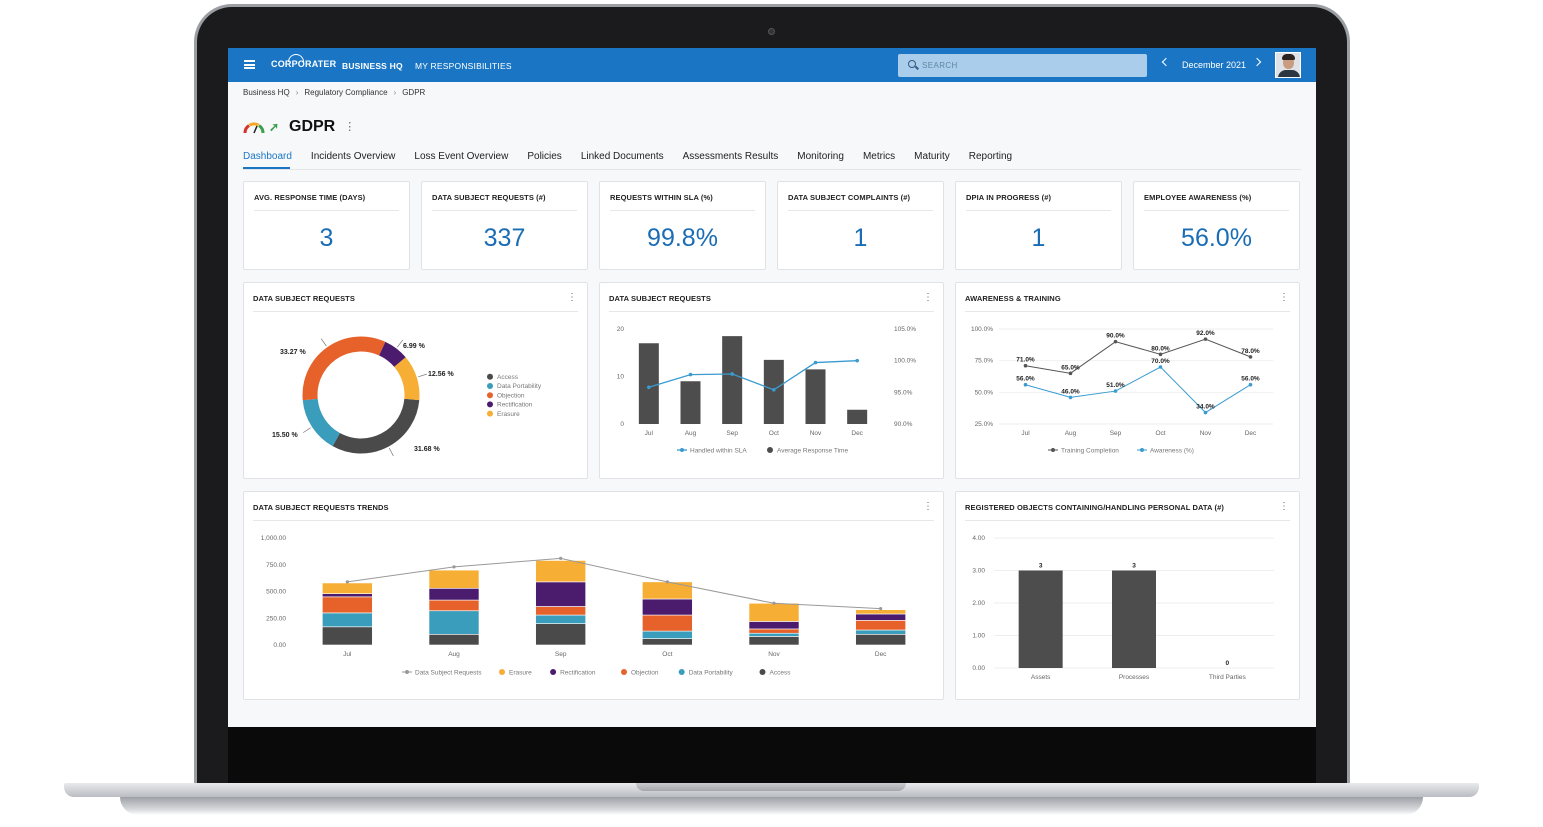 Image resolution: width=1543 pixels, height=827 pixels. Describe the element at coordinates (321, 422) in the screenshot. I see `donut-slice-data-portability` at that location.